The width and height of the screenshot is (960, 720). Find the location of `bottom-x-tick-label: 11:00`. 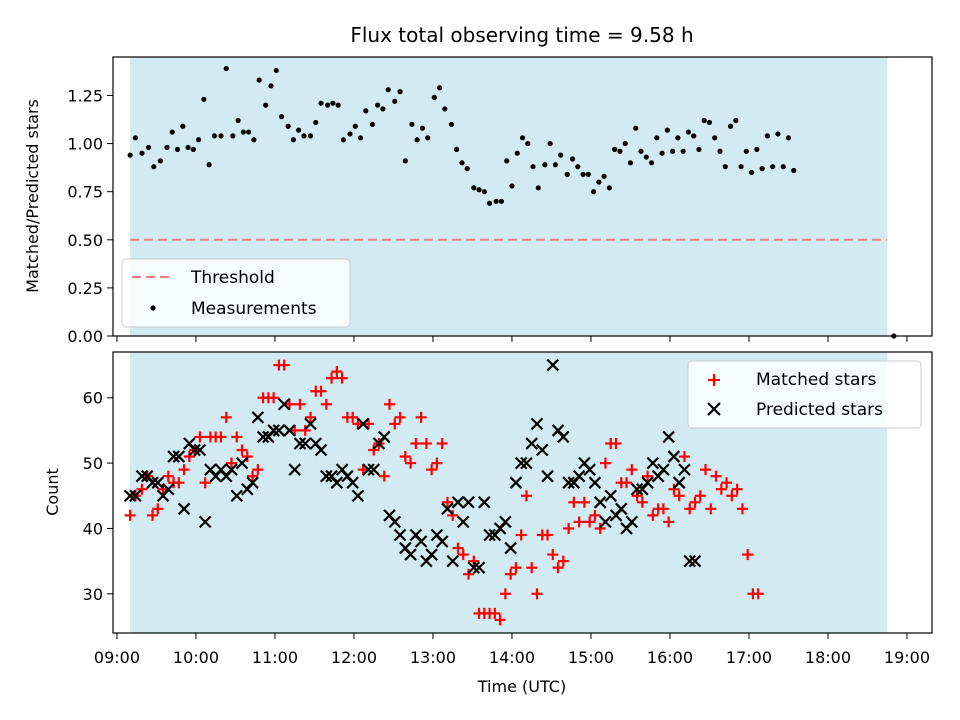

bottom-x-tick-label: 11:00 is located at coordinates (275, 657).